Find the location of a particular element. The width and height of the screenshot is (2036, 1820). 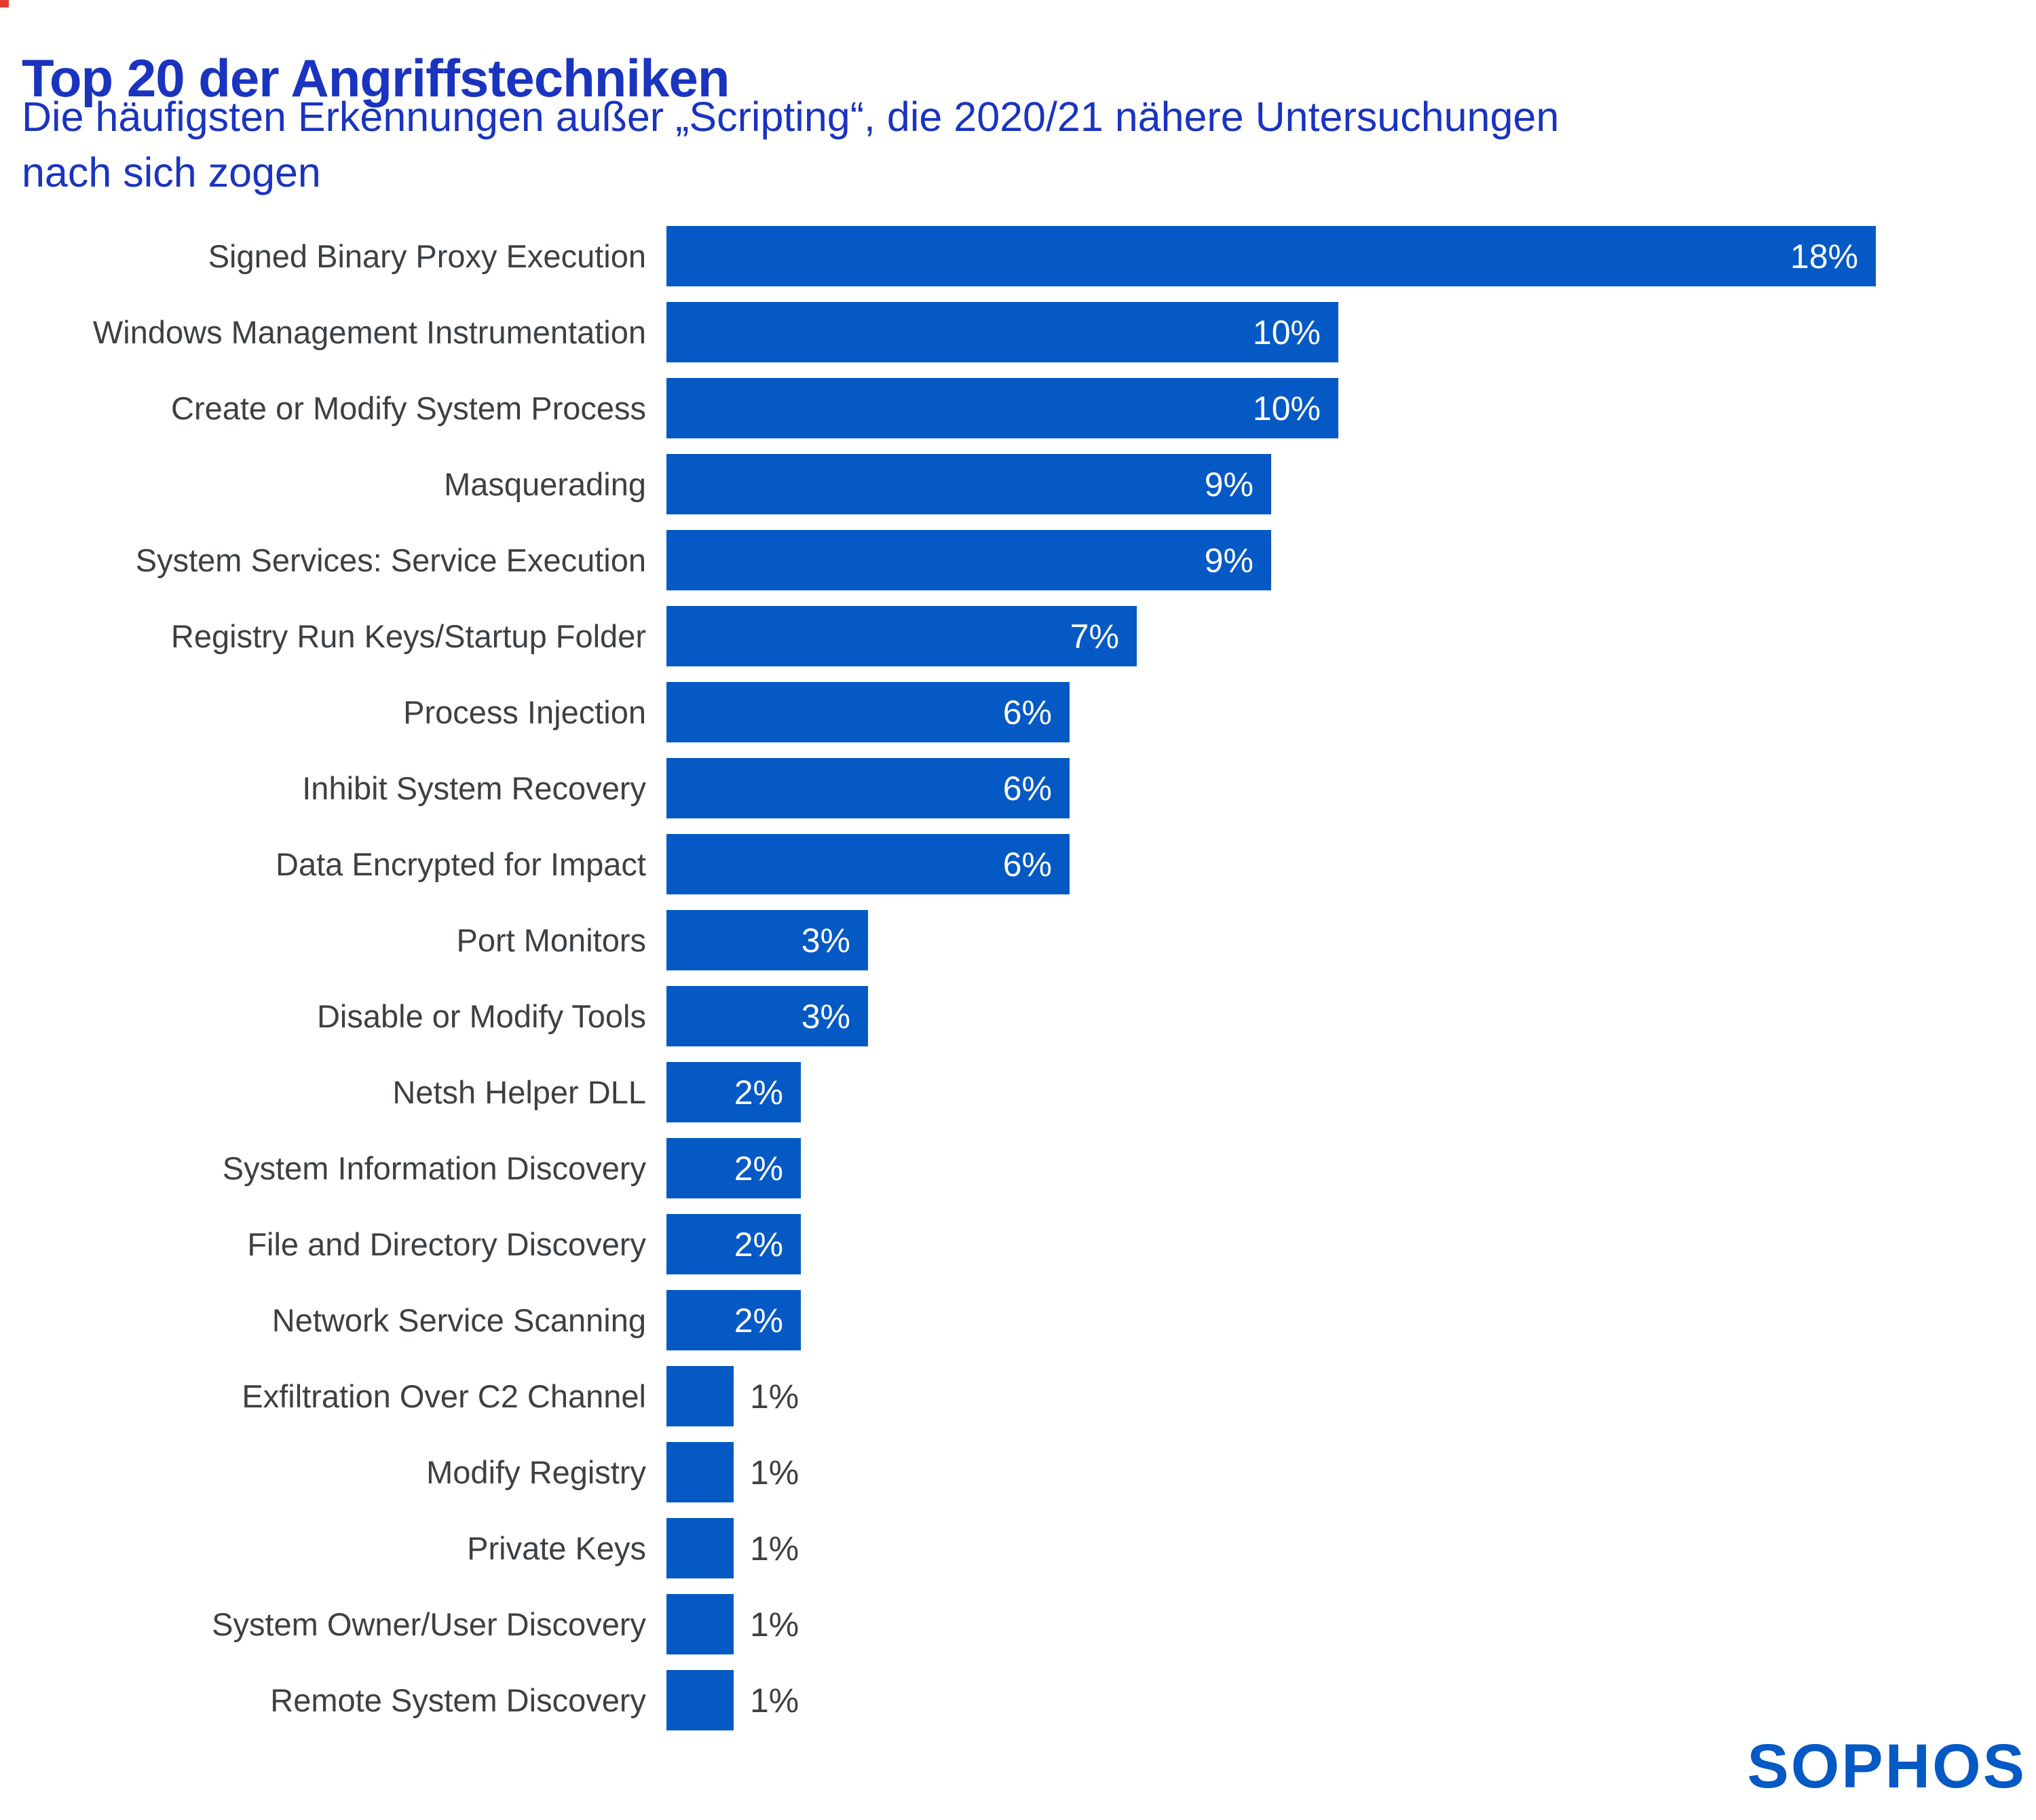

chart-row: File and Directory Discovery 2% is located at coordinates (1018, 1244).